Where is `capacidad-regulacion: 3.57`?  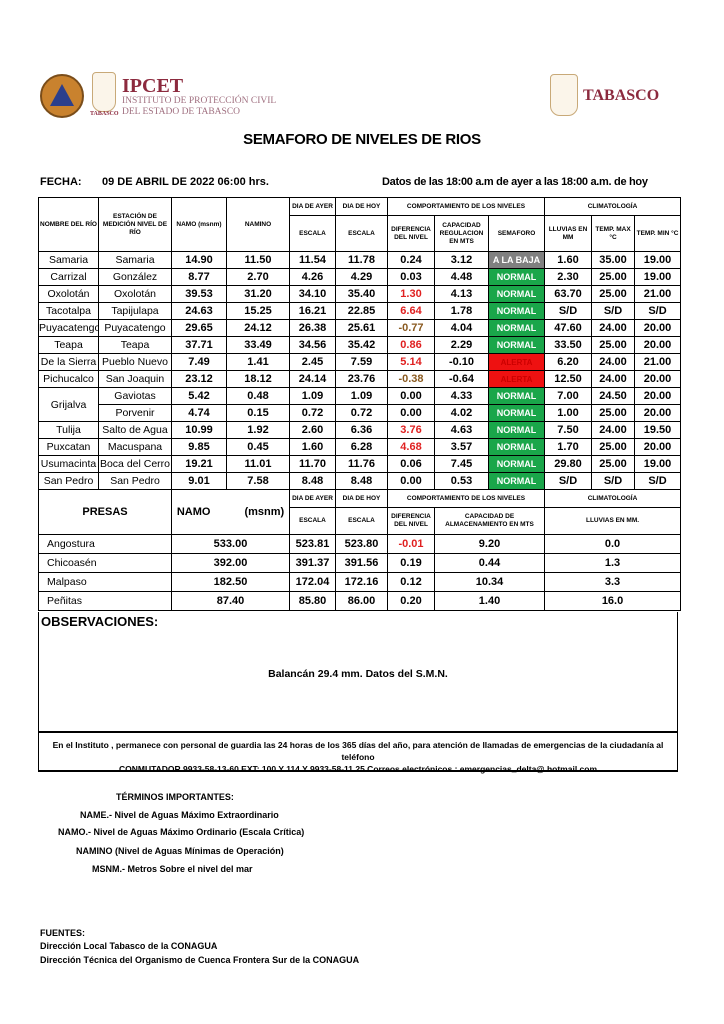 capacidad-regulacion: 3.57 is located at coordinates (461, 447).